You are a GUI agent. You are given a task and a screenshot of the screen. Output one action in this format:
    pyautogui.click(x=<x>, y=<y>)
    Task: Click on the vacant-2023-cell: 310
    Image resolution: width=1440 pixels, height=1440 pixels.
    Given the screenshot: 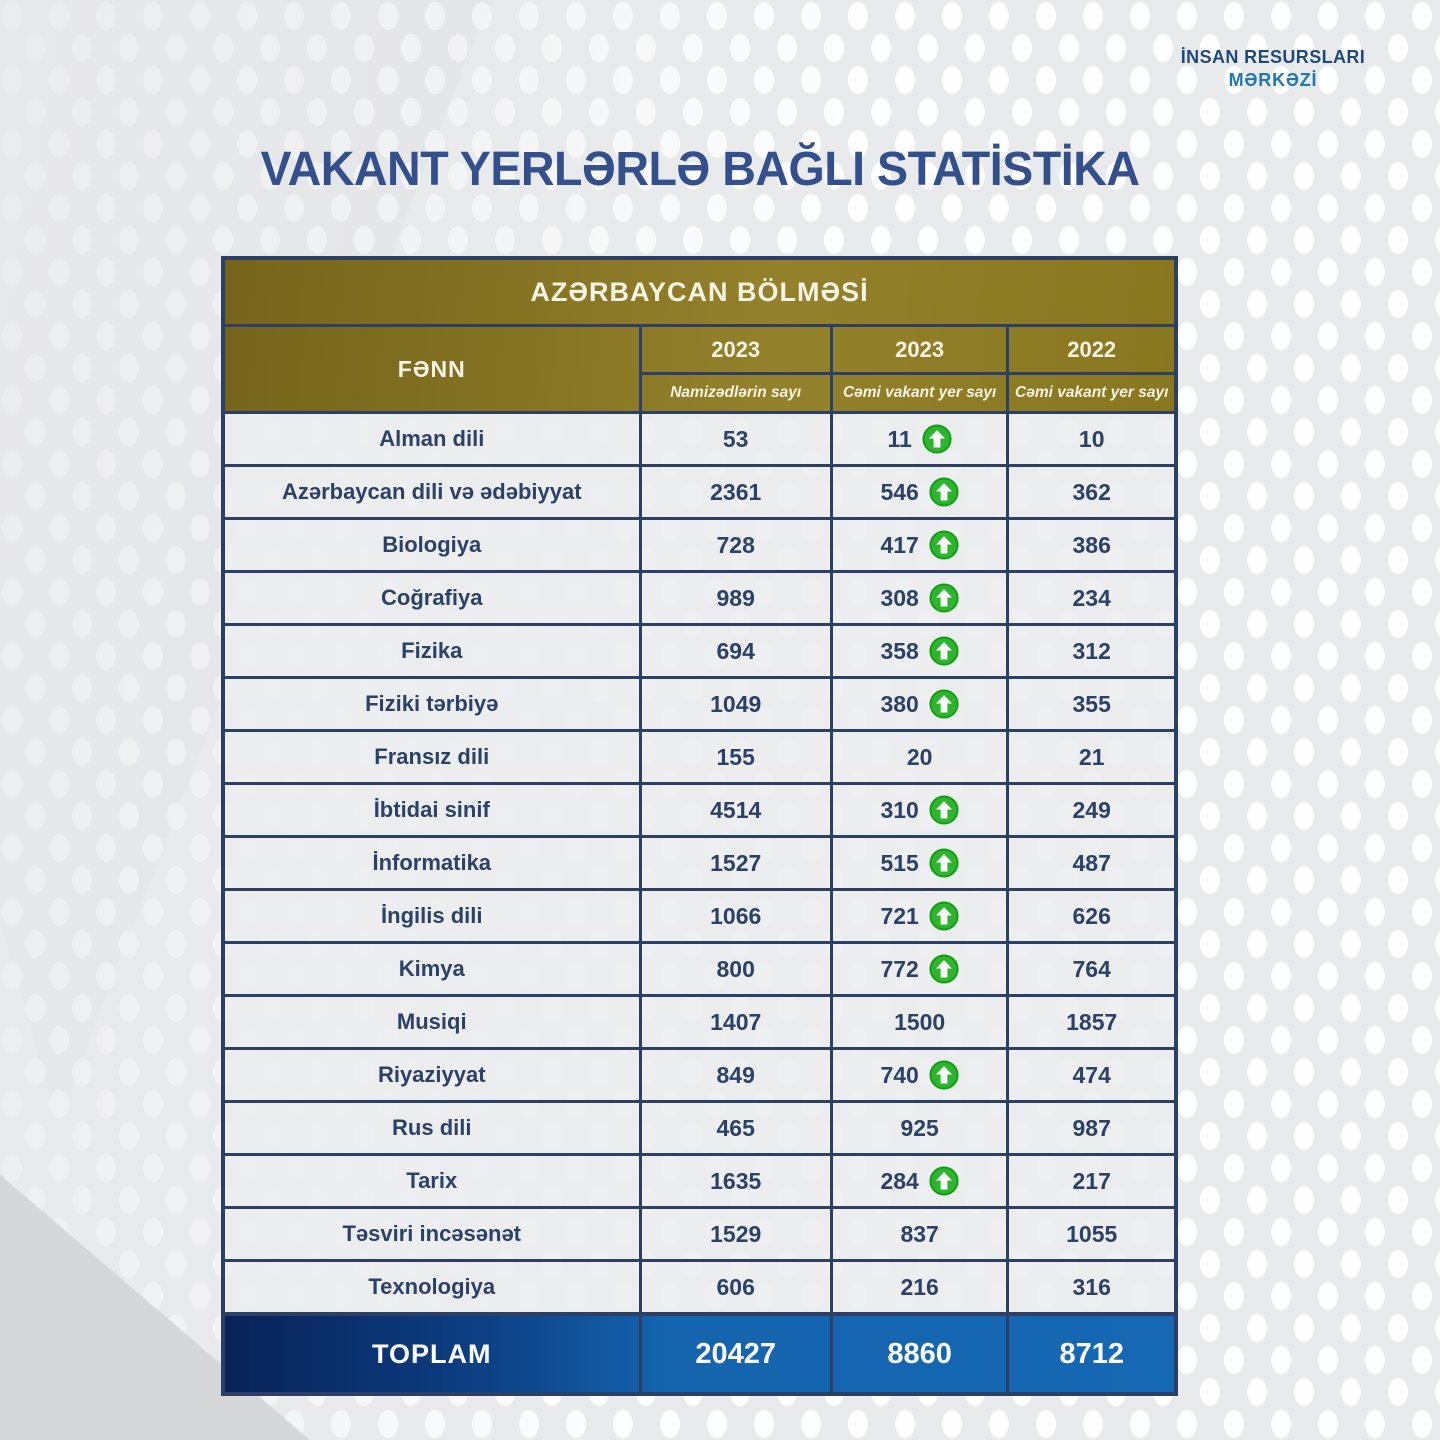 What is the action you would take?
    pyautogui.click(x=918, y=810)
    